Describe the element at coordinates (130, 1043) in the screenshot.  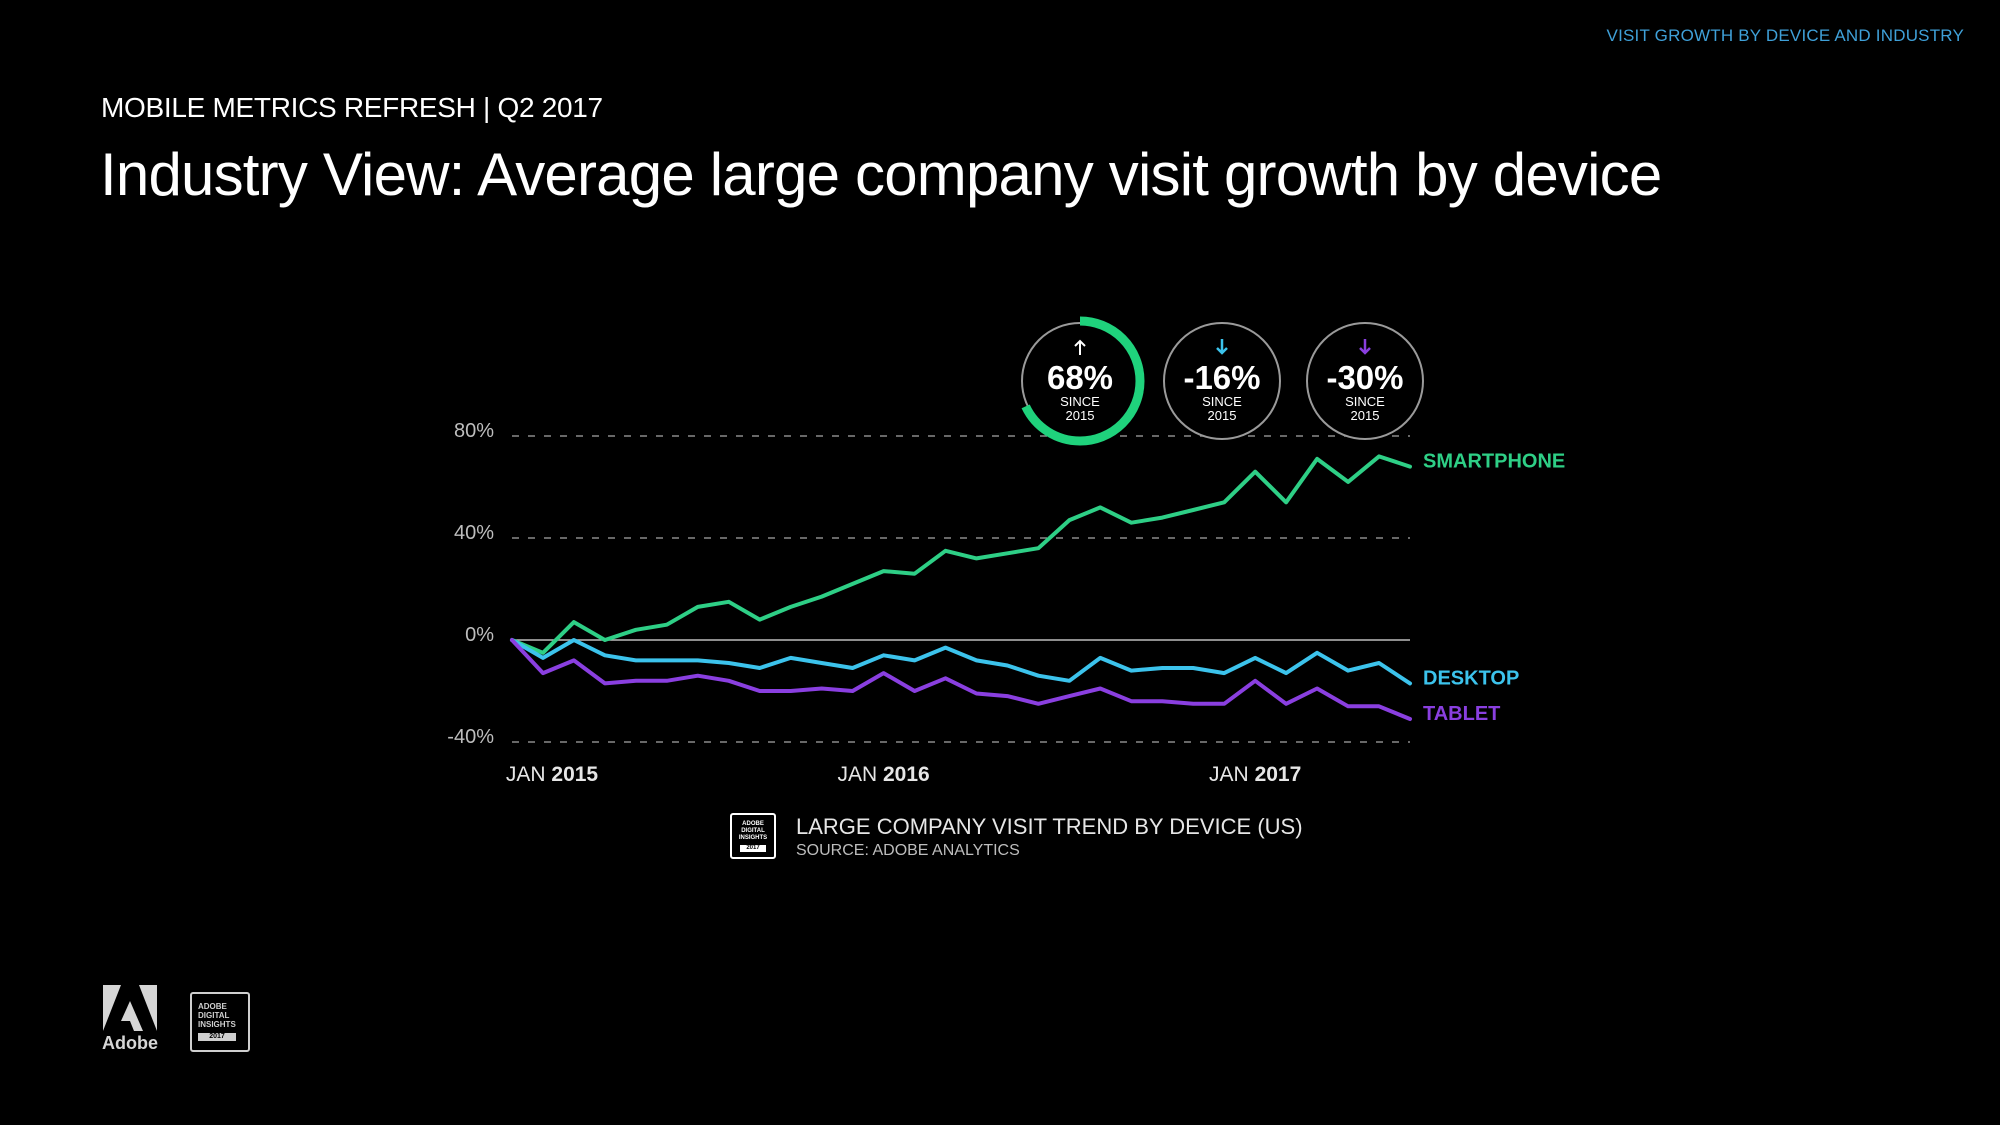
I see `adobe-wordmark: Adobe` at that location.